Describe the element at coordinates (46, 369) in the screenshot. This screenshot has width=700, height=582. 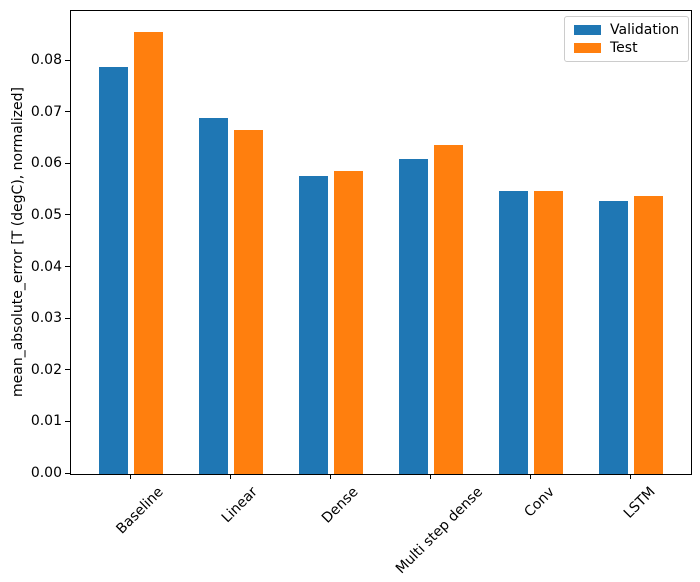
I see `y-tick-label: 0.02` at that location.